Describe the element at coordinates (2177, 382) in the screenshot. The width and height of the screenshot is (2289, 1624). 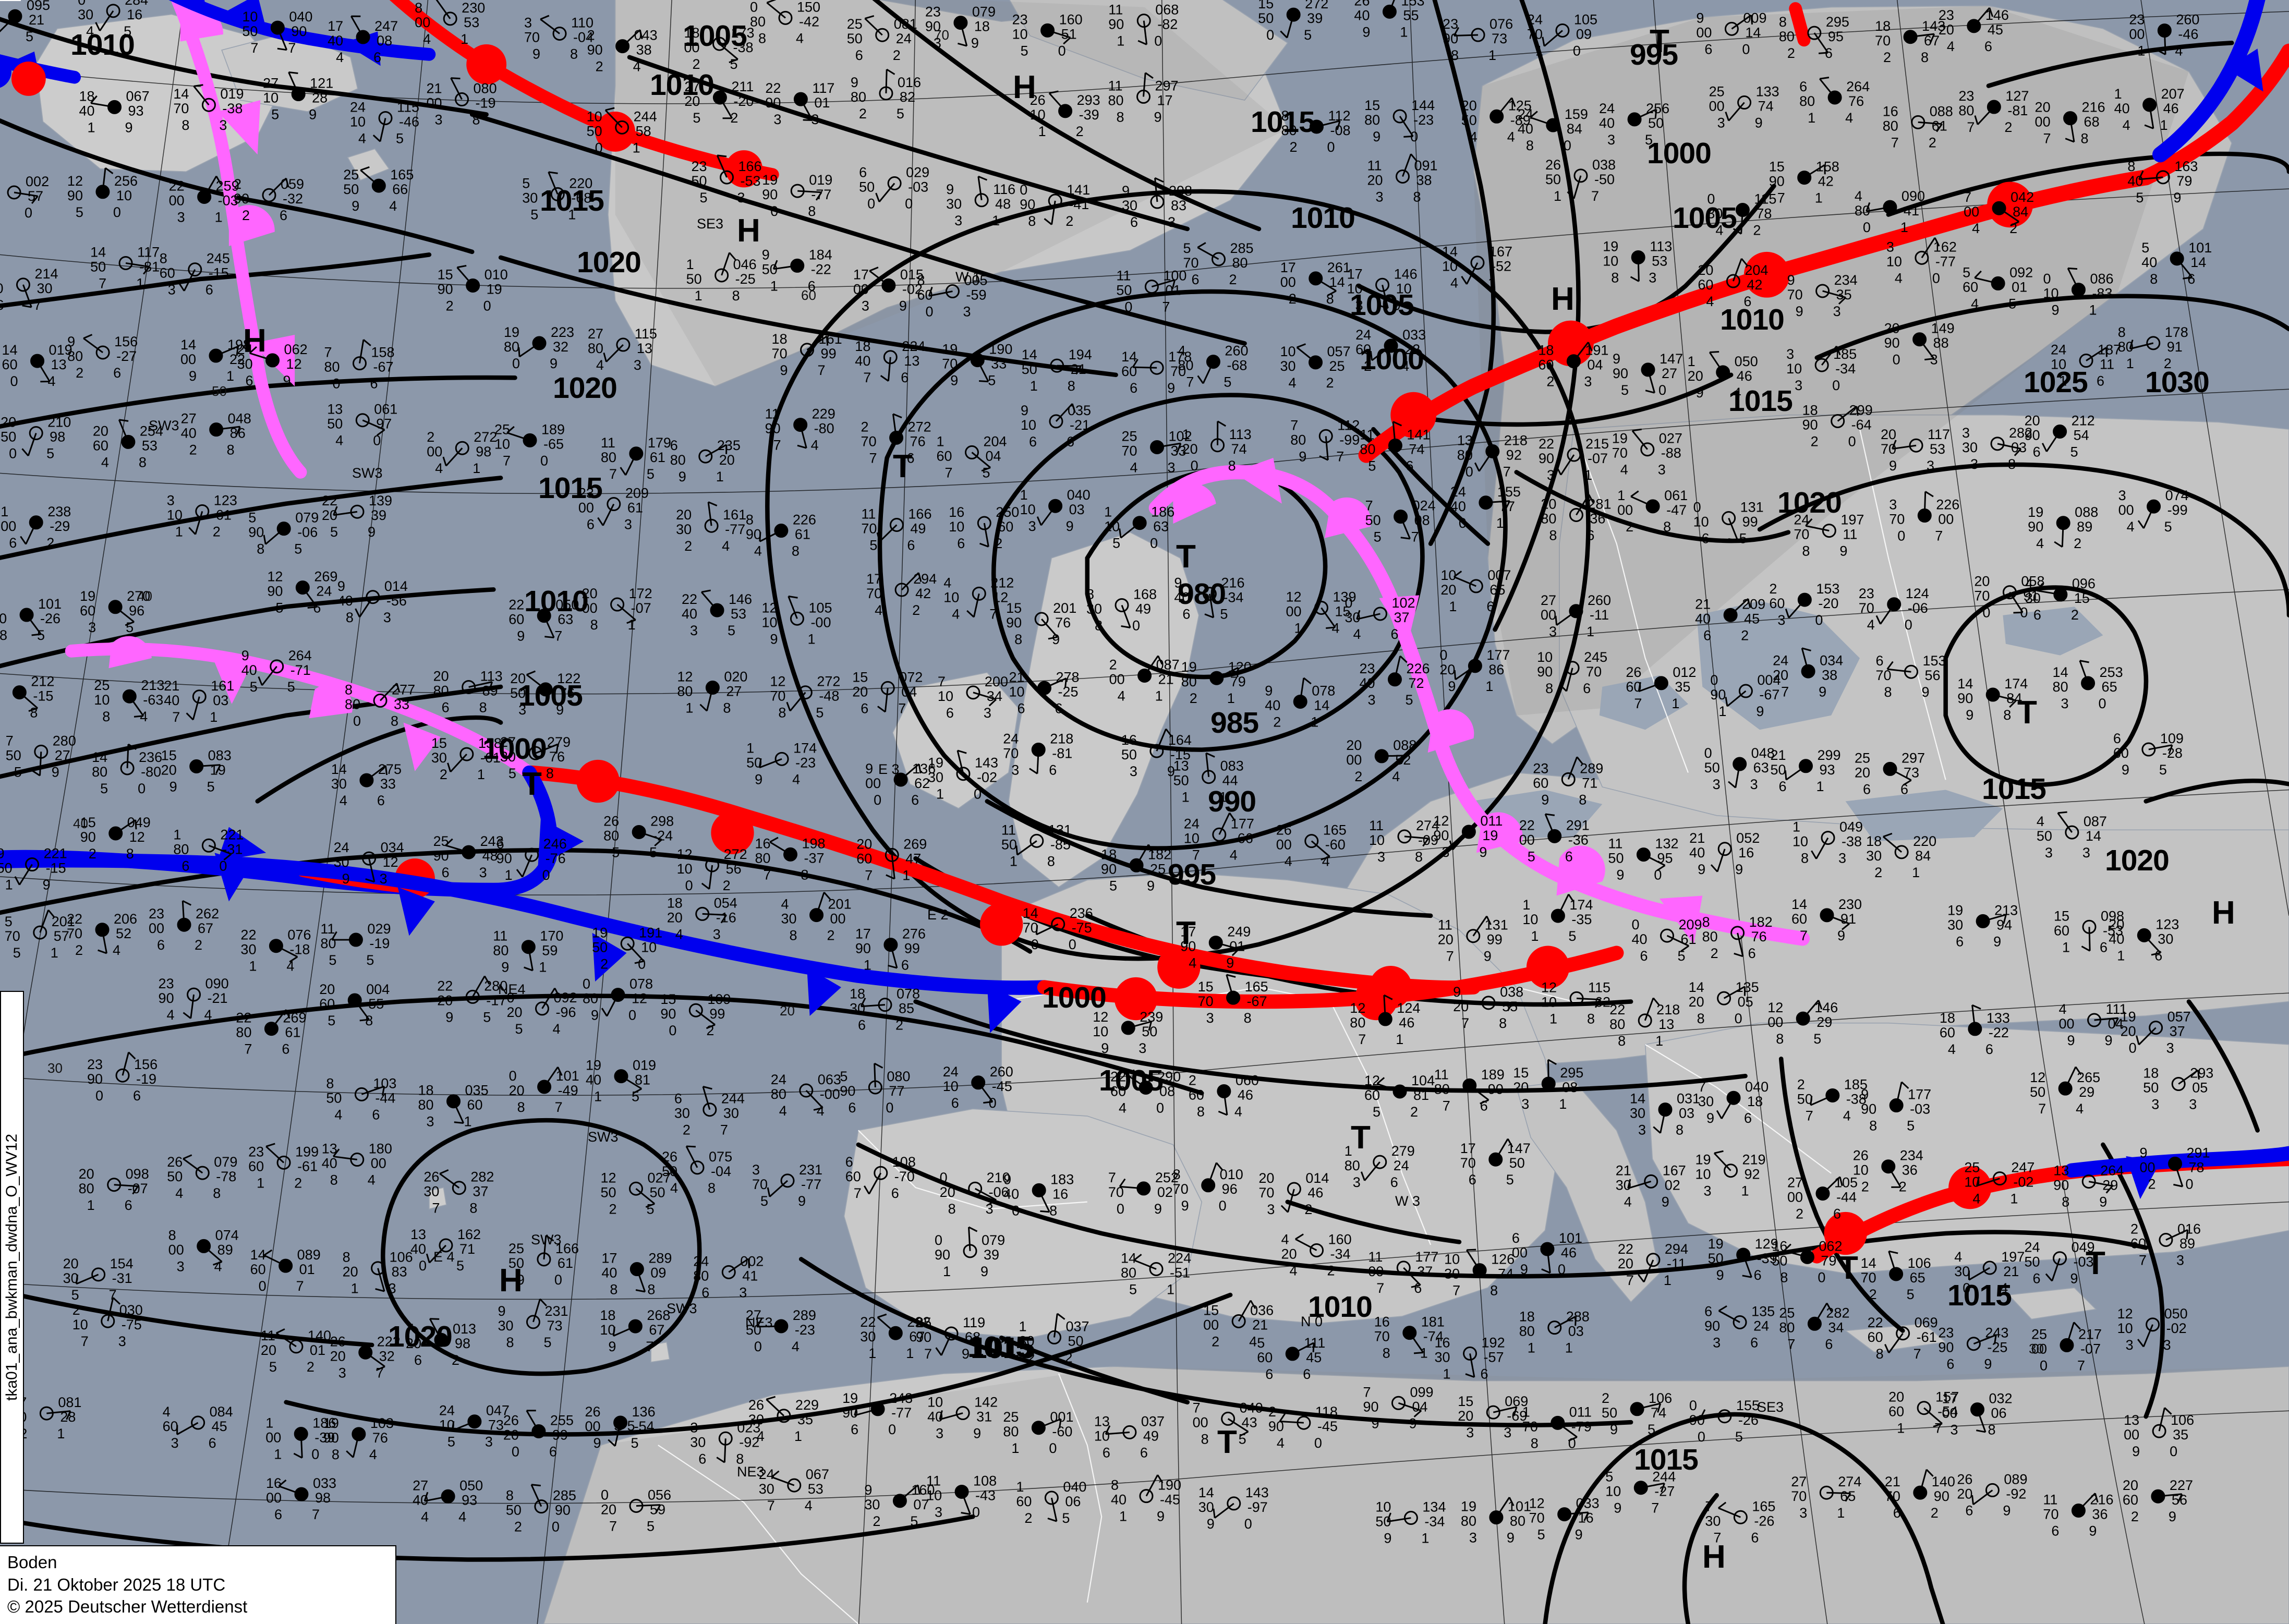
I see `isobar-label: 1030` at that location.